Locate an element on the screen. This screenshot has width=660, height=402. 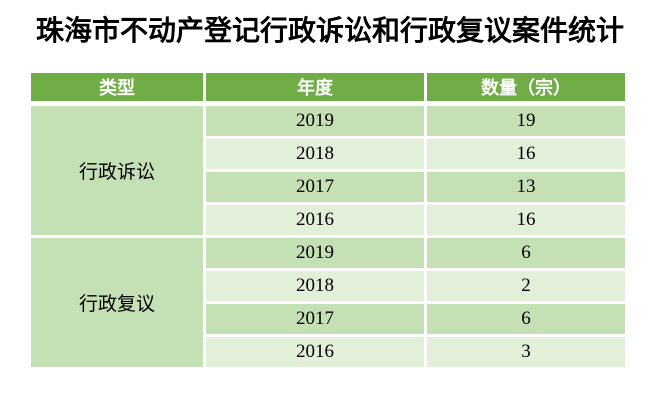
table-row: 2017 6 is located at coordinates (328, 319).